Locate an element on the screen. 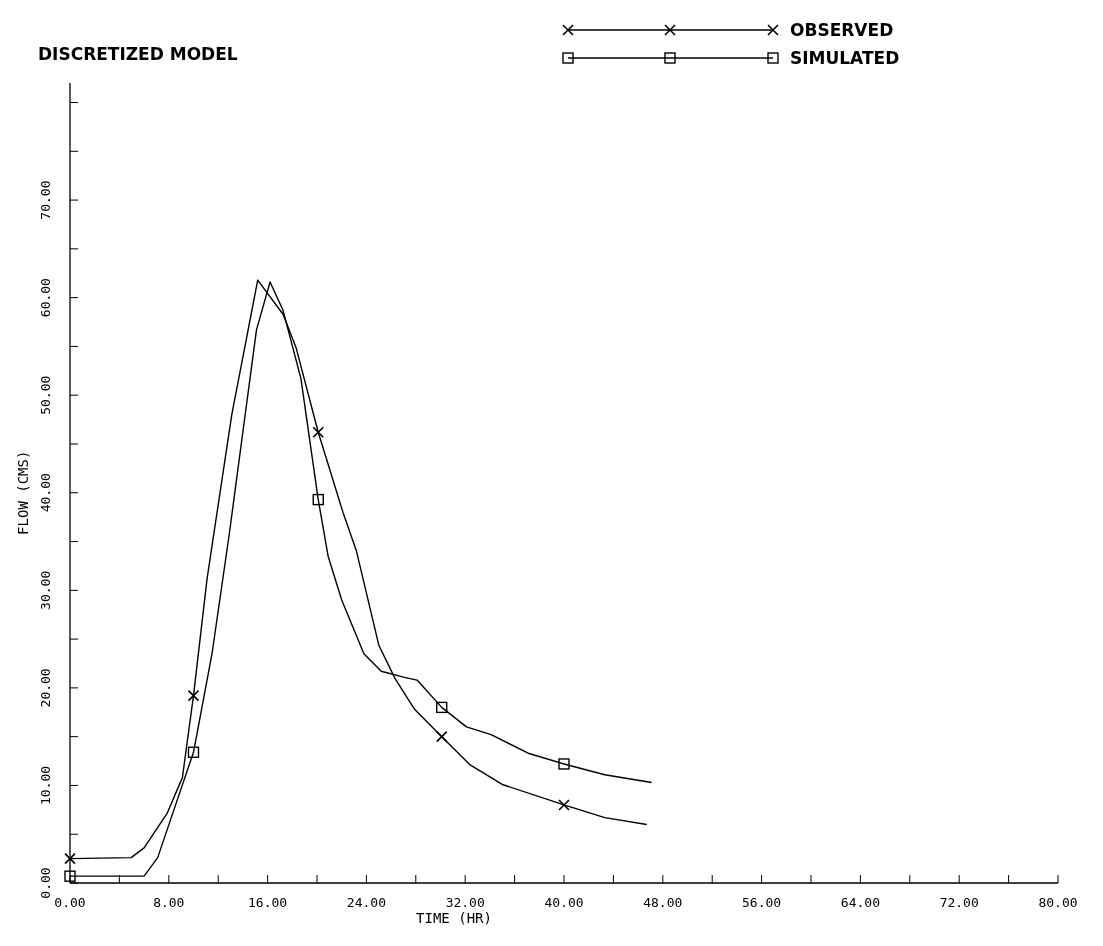 The height and width of the screenshot is (946, 1103). x-tick-label: 56.00 is located at coordinates (762, 902).